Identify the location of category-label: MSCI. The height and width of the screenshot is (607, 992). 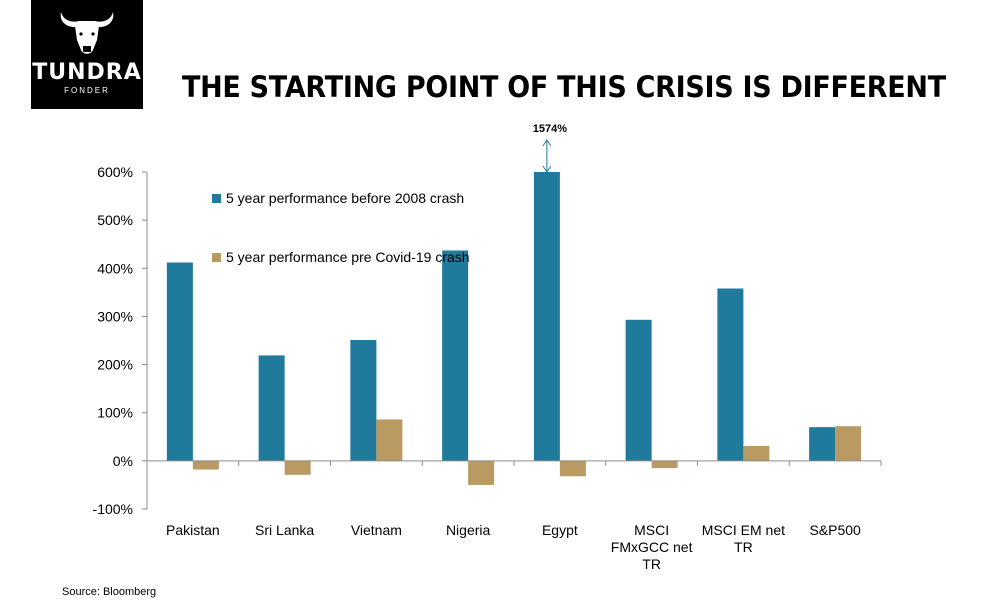
(651, 530).